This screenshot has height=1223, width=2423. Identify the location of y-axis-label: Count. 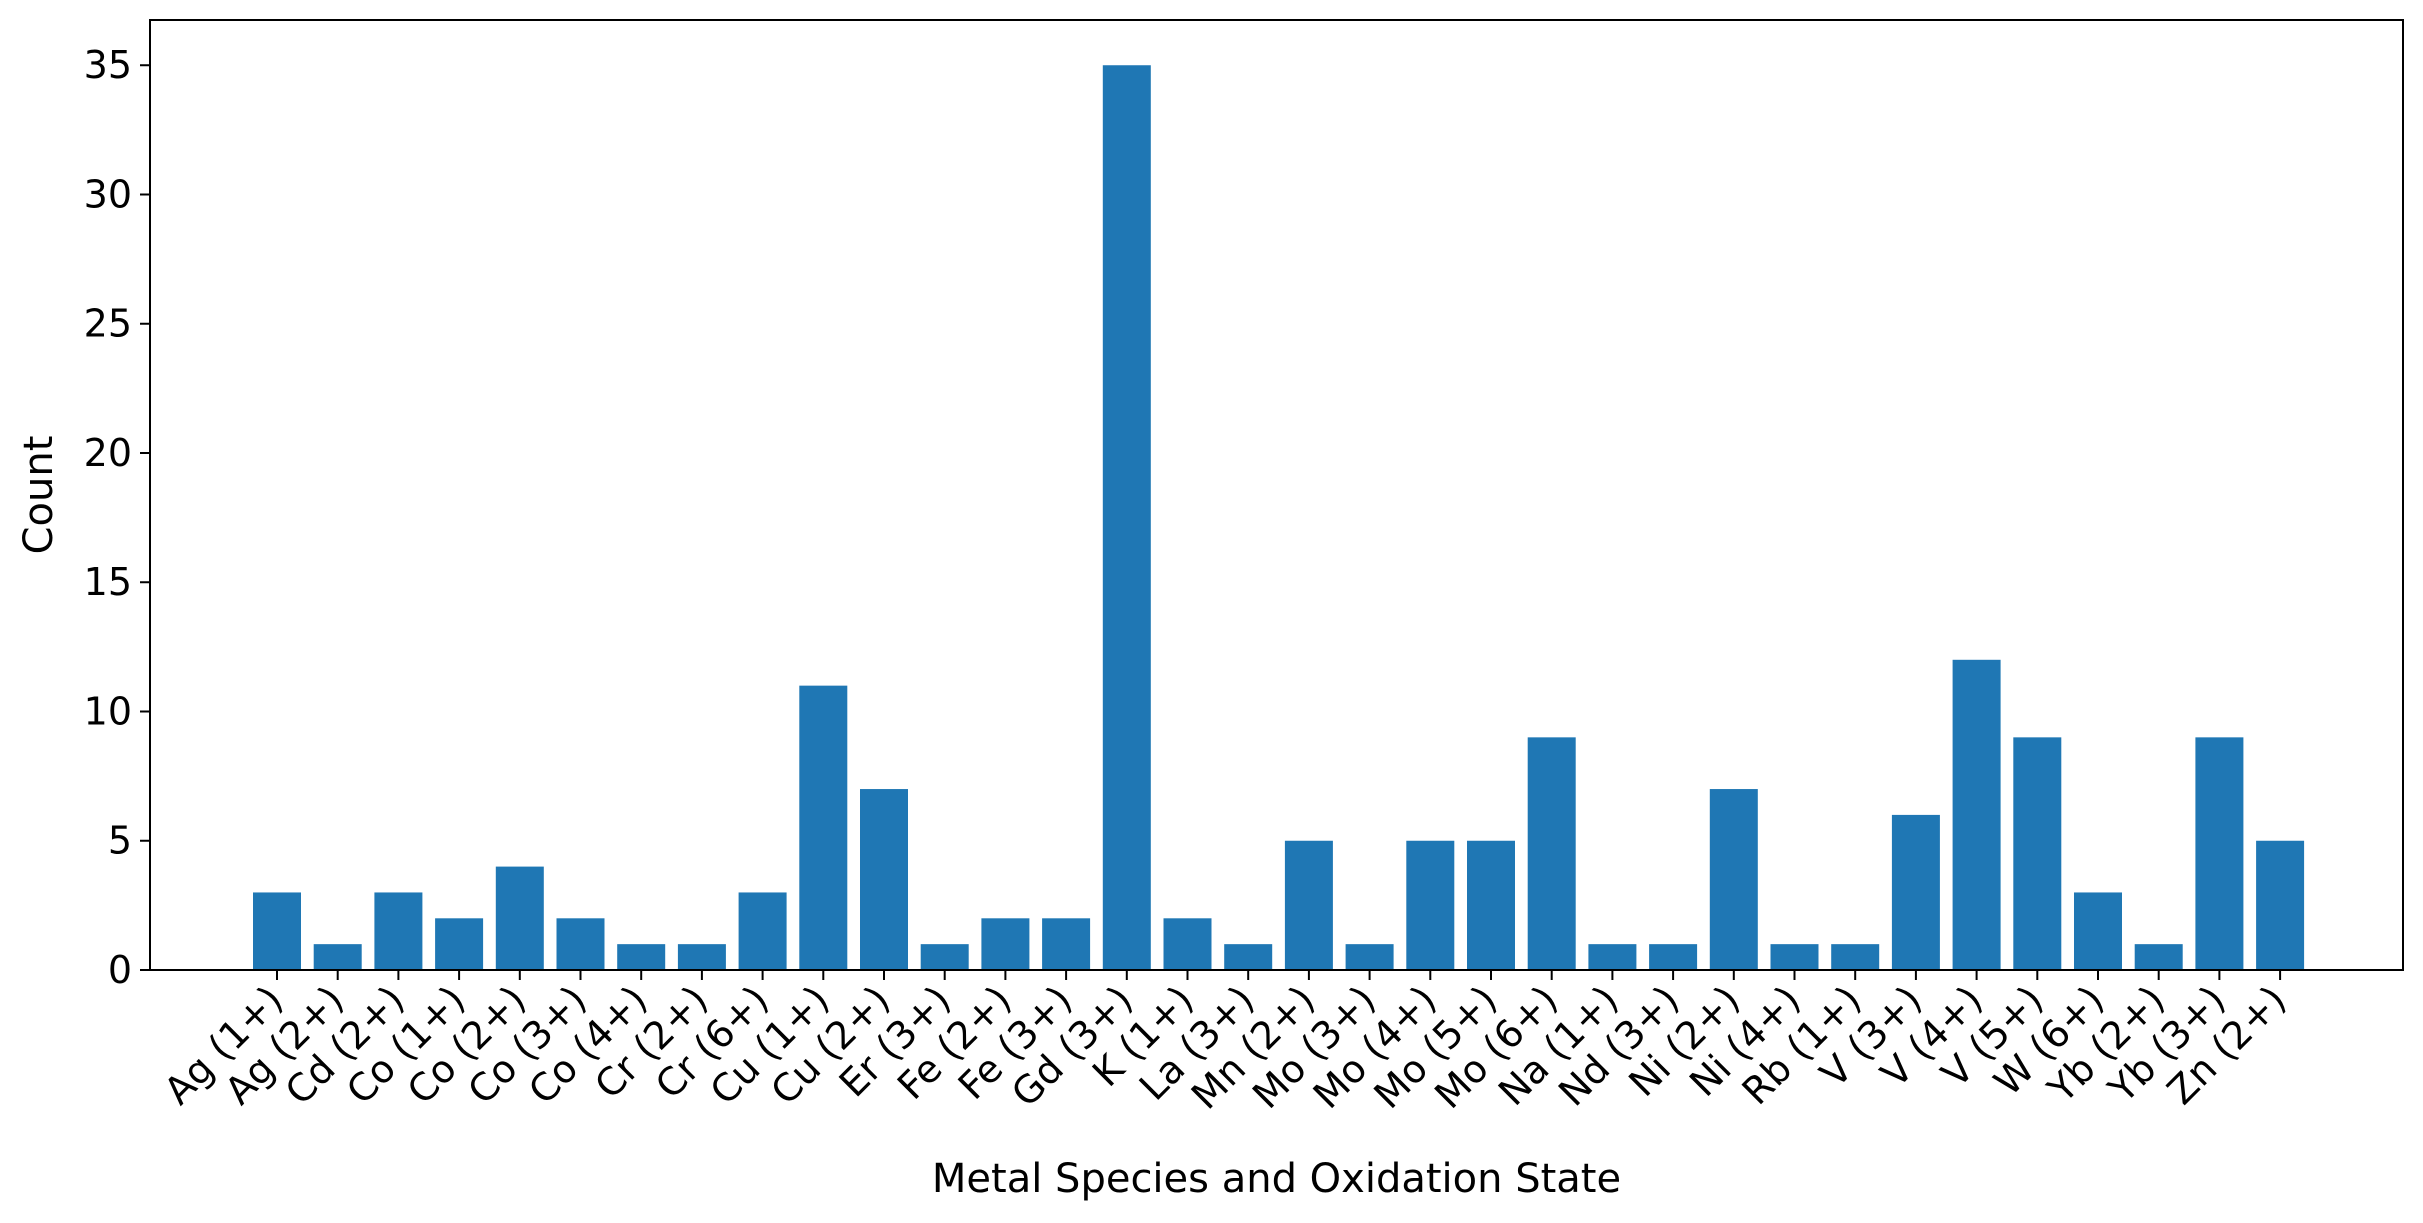
(39, 495).